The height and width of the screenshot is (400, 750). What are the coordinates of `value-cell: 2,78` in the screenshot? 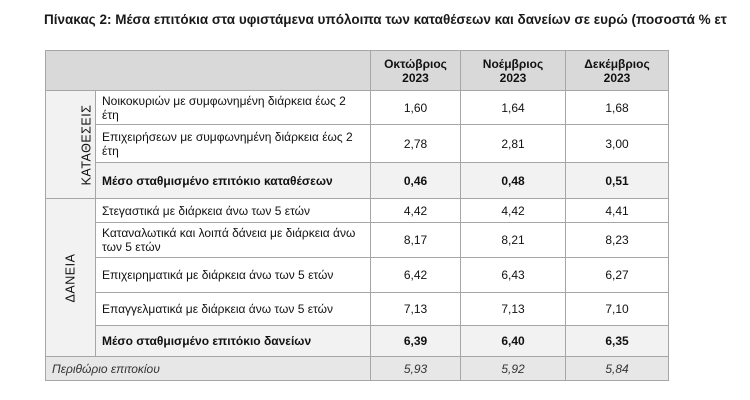 It's located at (415, 143).